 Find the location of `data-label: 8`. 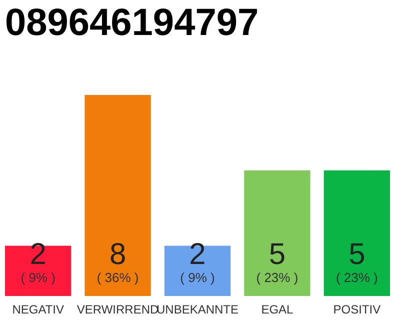

data-label: 8 is located at coordinates (117, 254).